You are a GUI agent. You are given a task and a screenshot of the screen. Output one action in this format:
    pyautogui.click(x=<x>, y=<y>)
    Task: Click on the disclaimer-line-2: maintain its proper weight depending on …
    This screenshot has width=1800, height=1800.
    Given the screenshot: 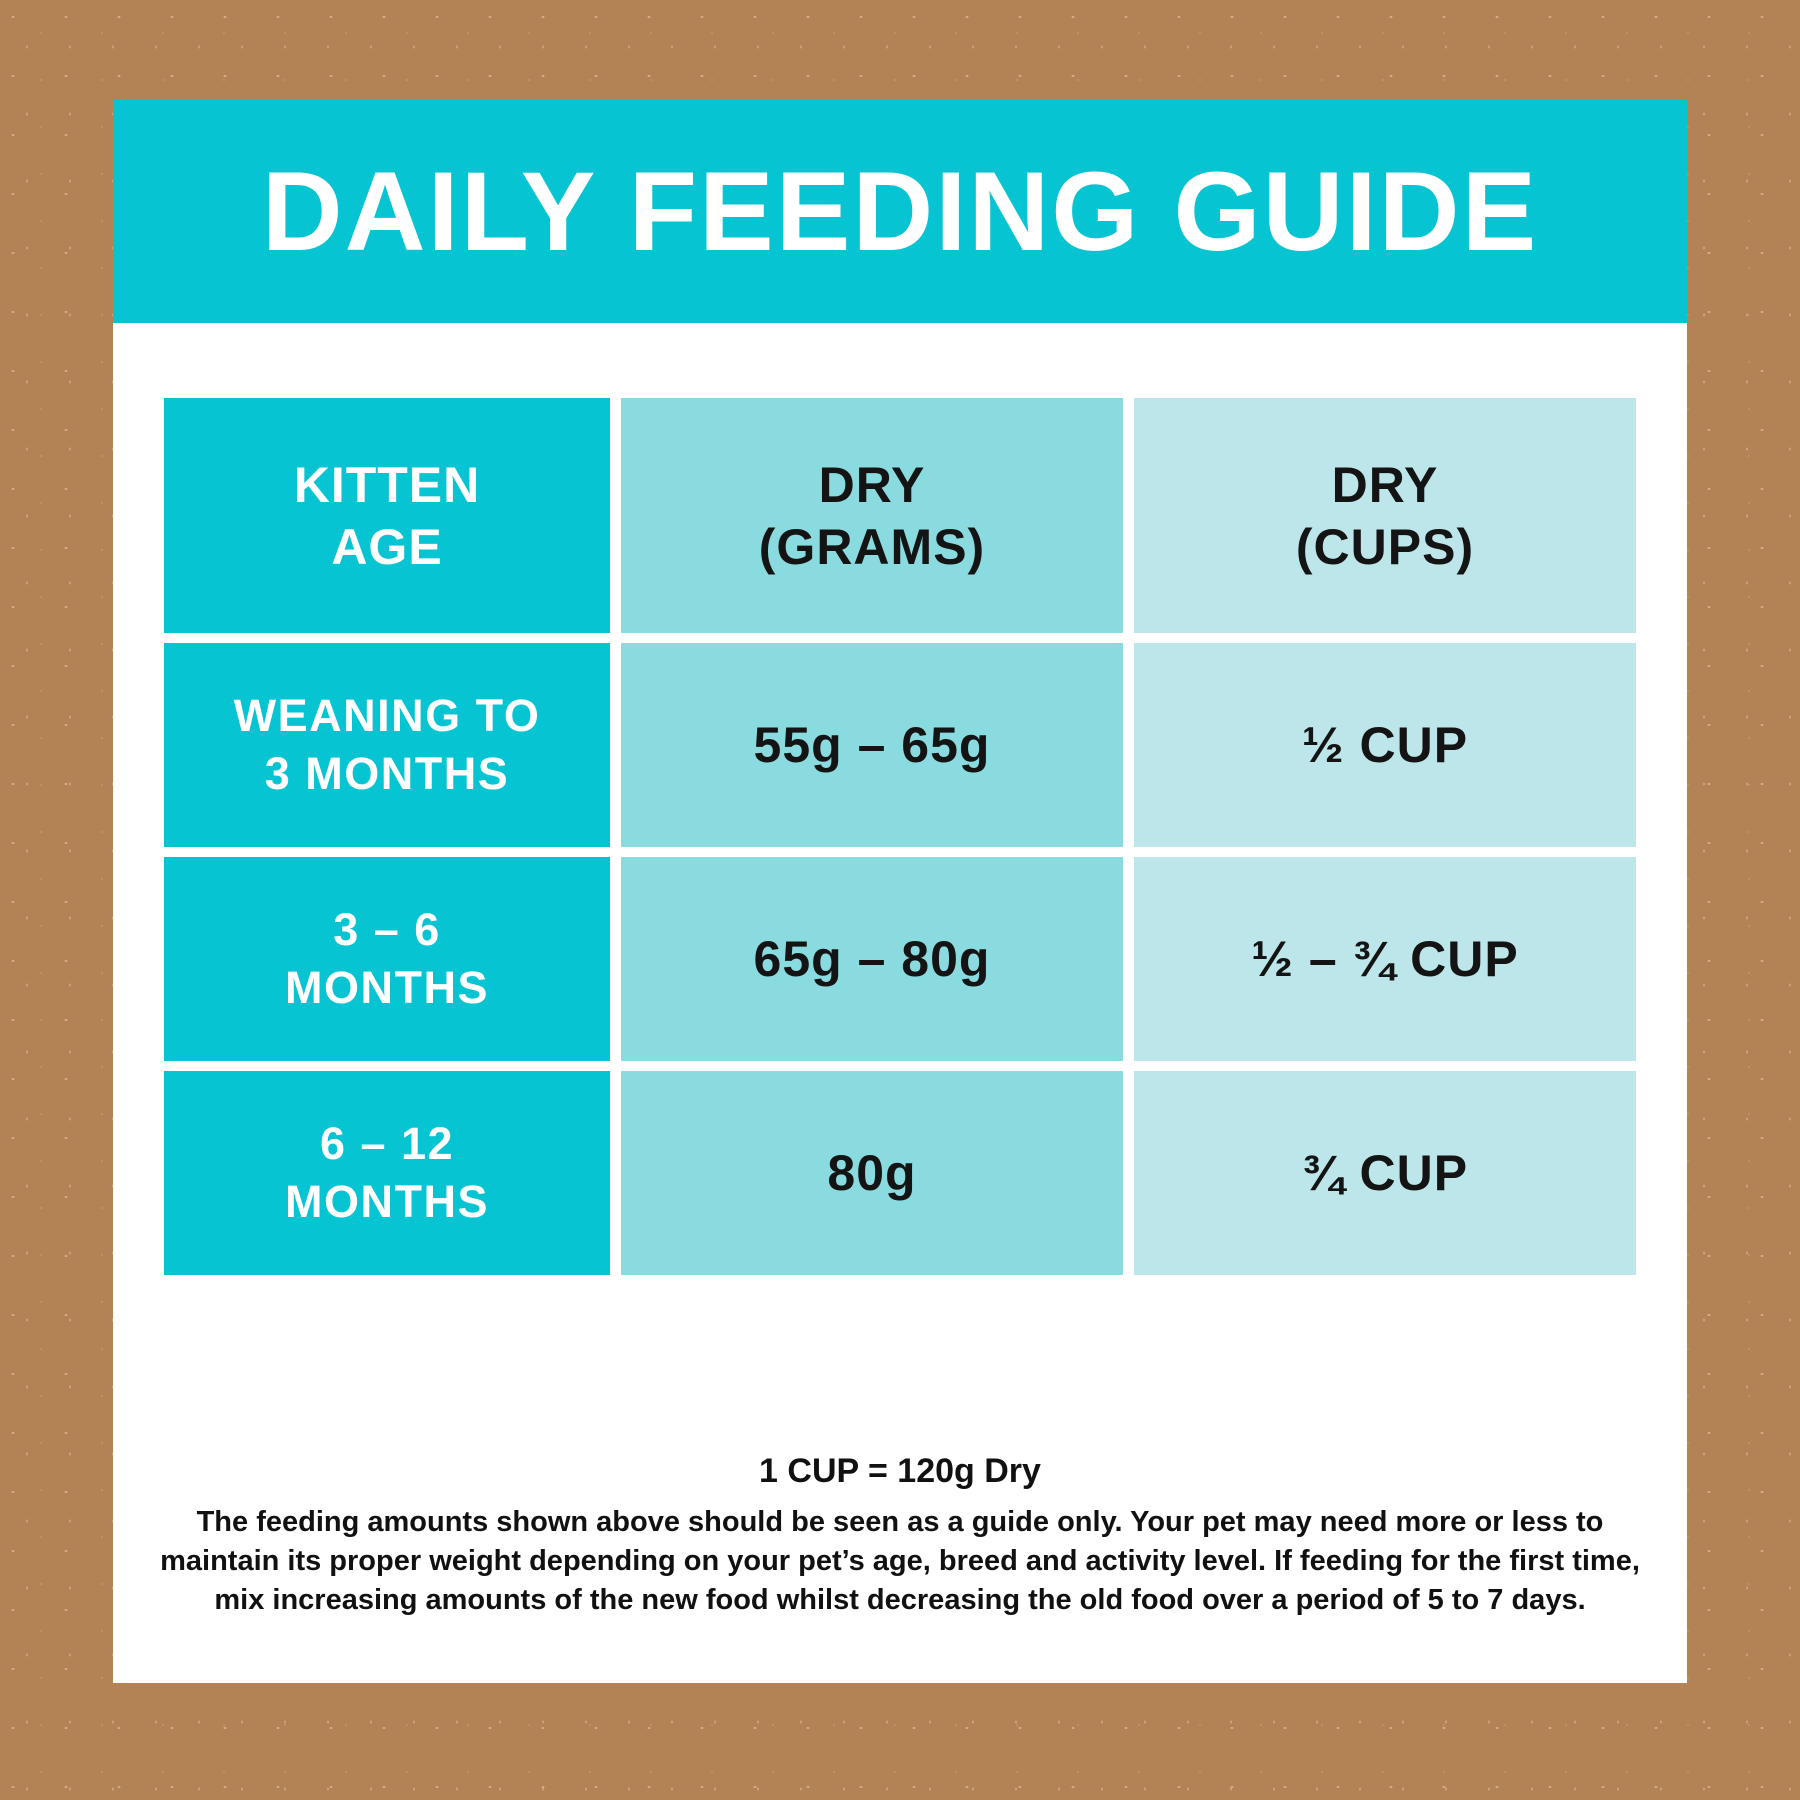 What is the action you would take?
    pyautogui.click(x=900, y=1561)
    